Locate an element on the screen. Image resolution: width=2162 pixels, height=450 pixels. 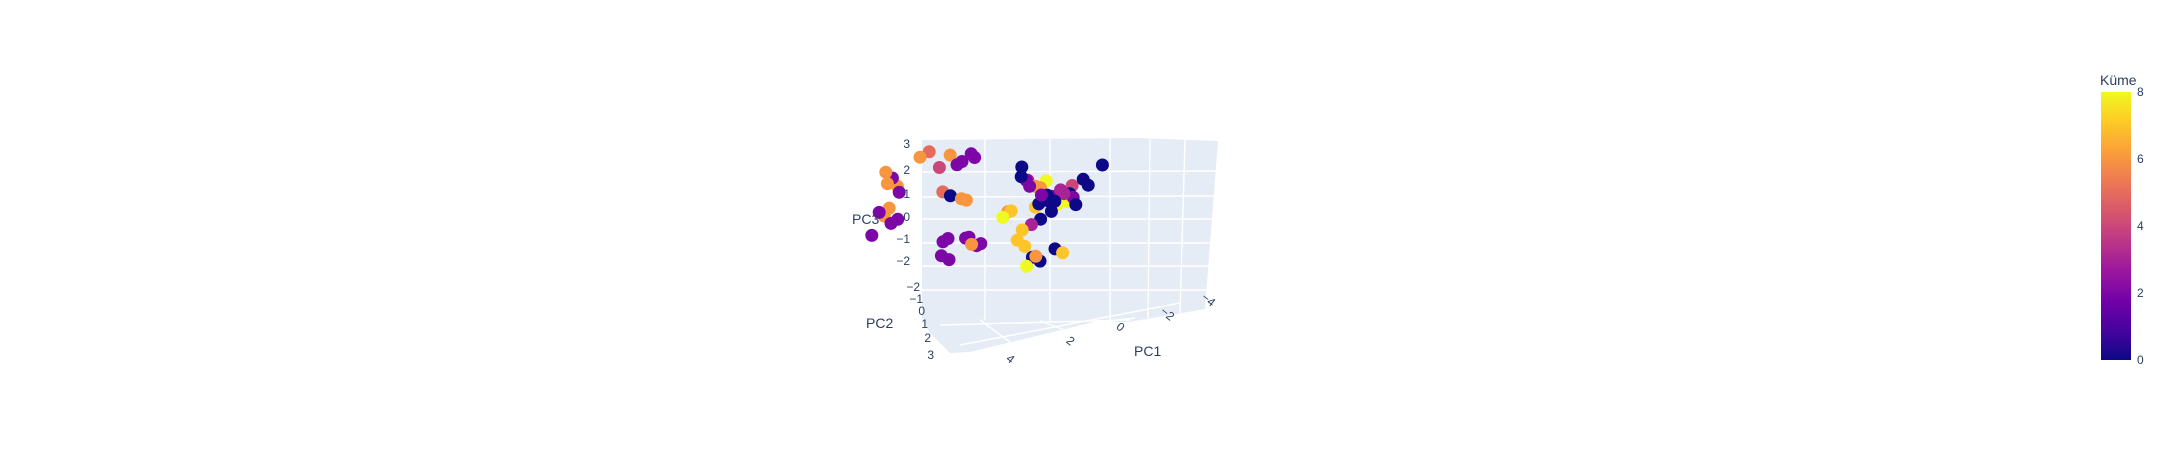
z-axis-ticks: −2 −1 0 1 2 3 is located at coordinates (903, 202).